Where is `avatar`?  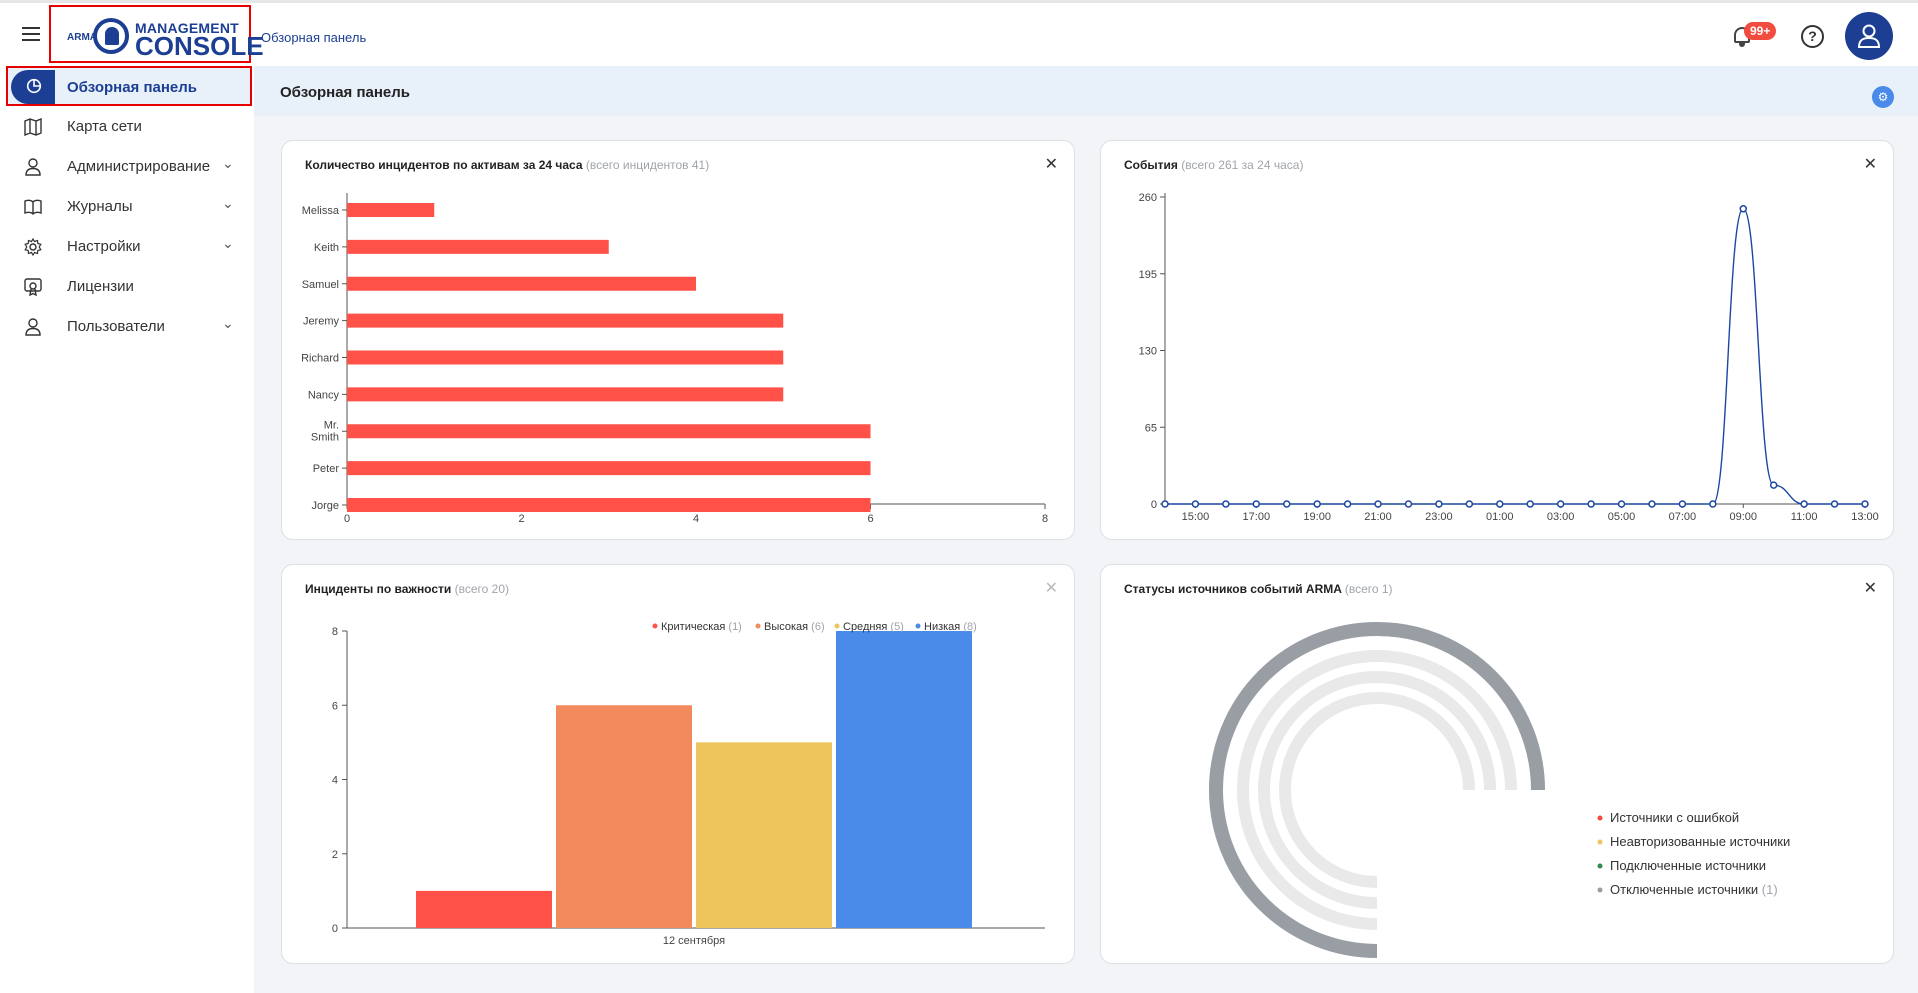 avatar is located at coordinates (1869, 36).